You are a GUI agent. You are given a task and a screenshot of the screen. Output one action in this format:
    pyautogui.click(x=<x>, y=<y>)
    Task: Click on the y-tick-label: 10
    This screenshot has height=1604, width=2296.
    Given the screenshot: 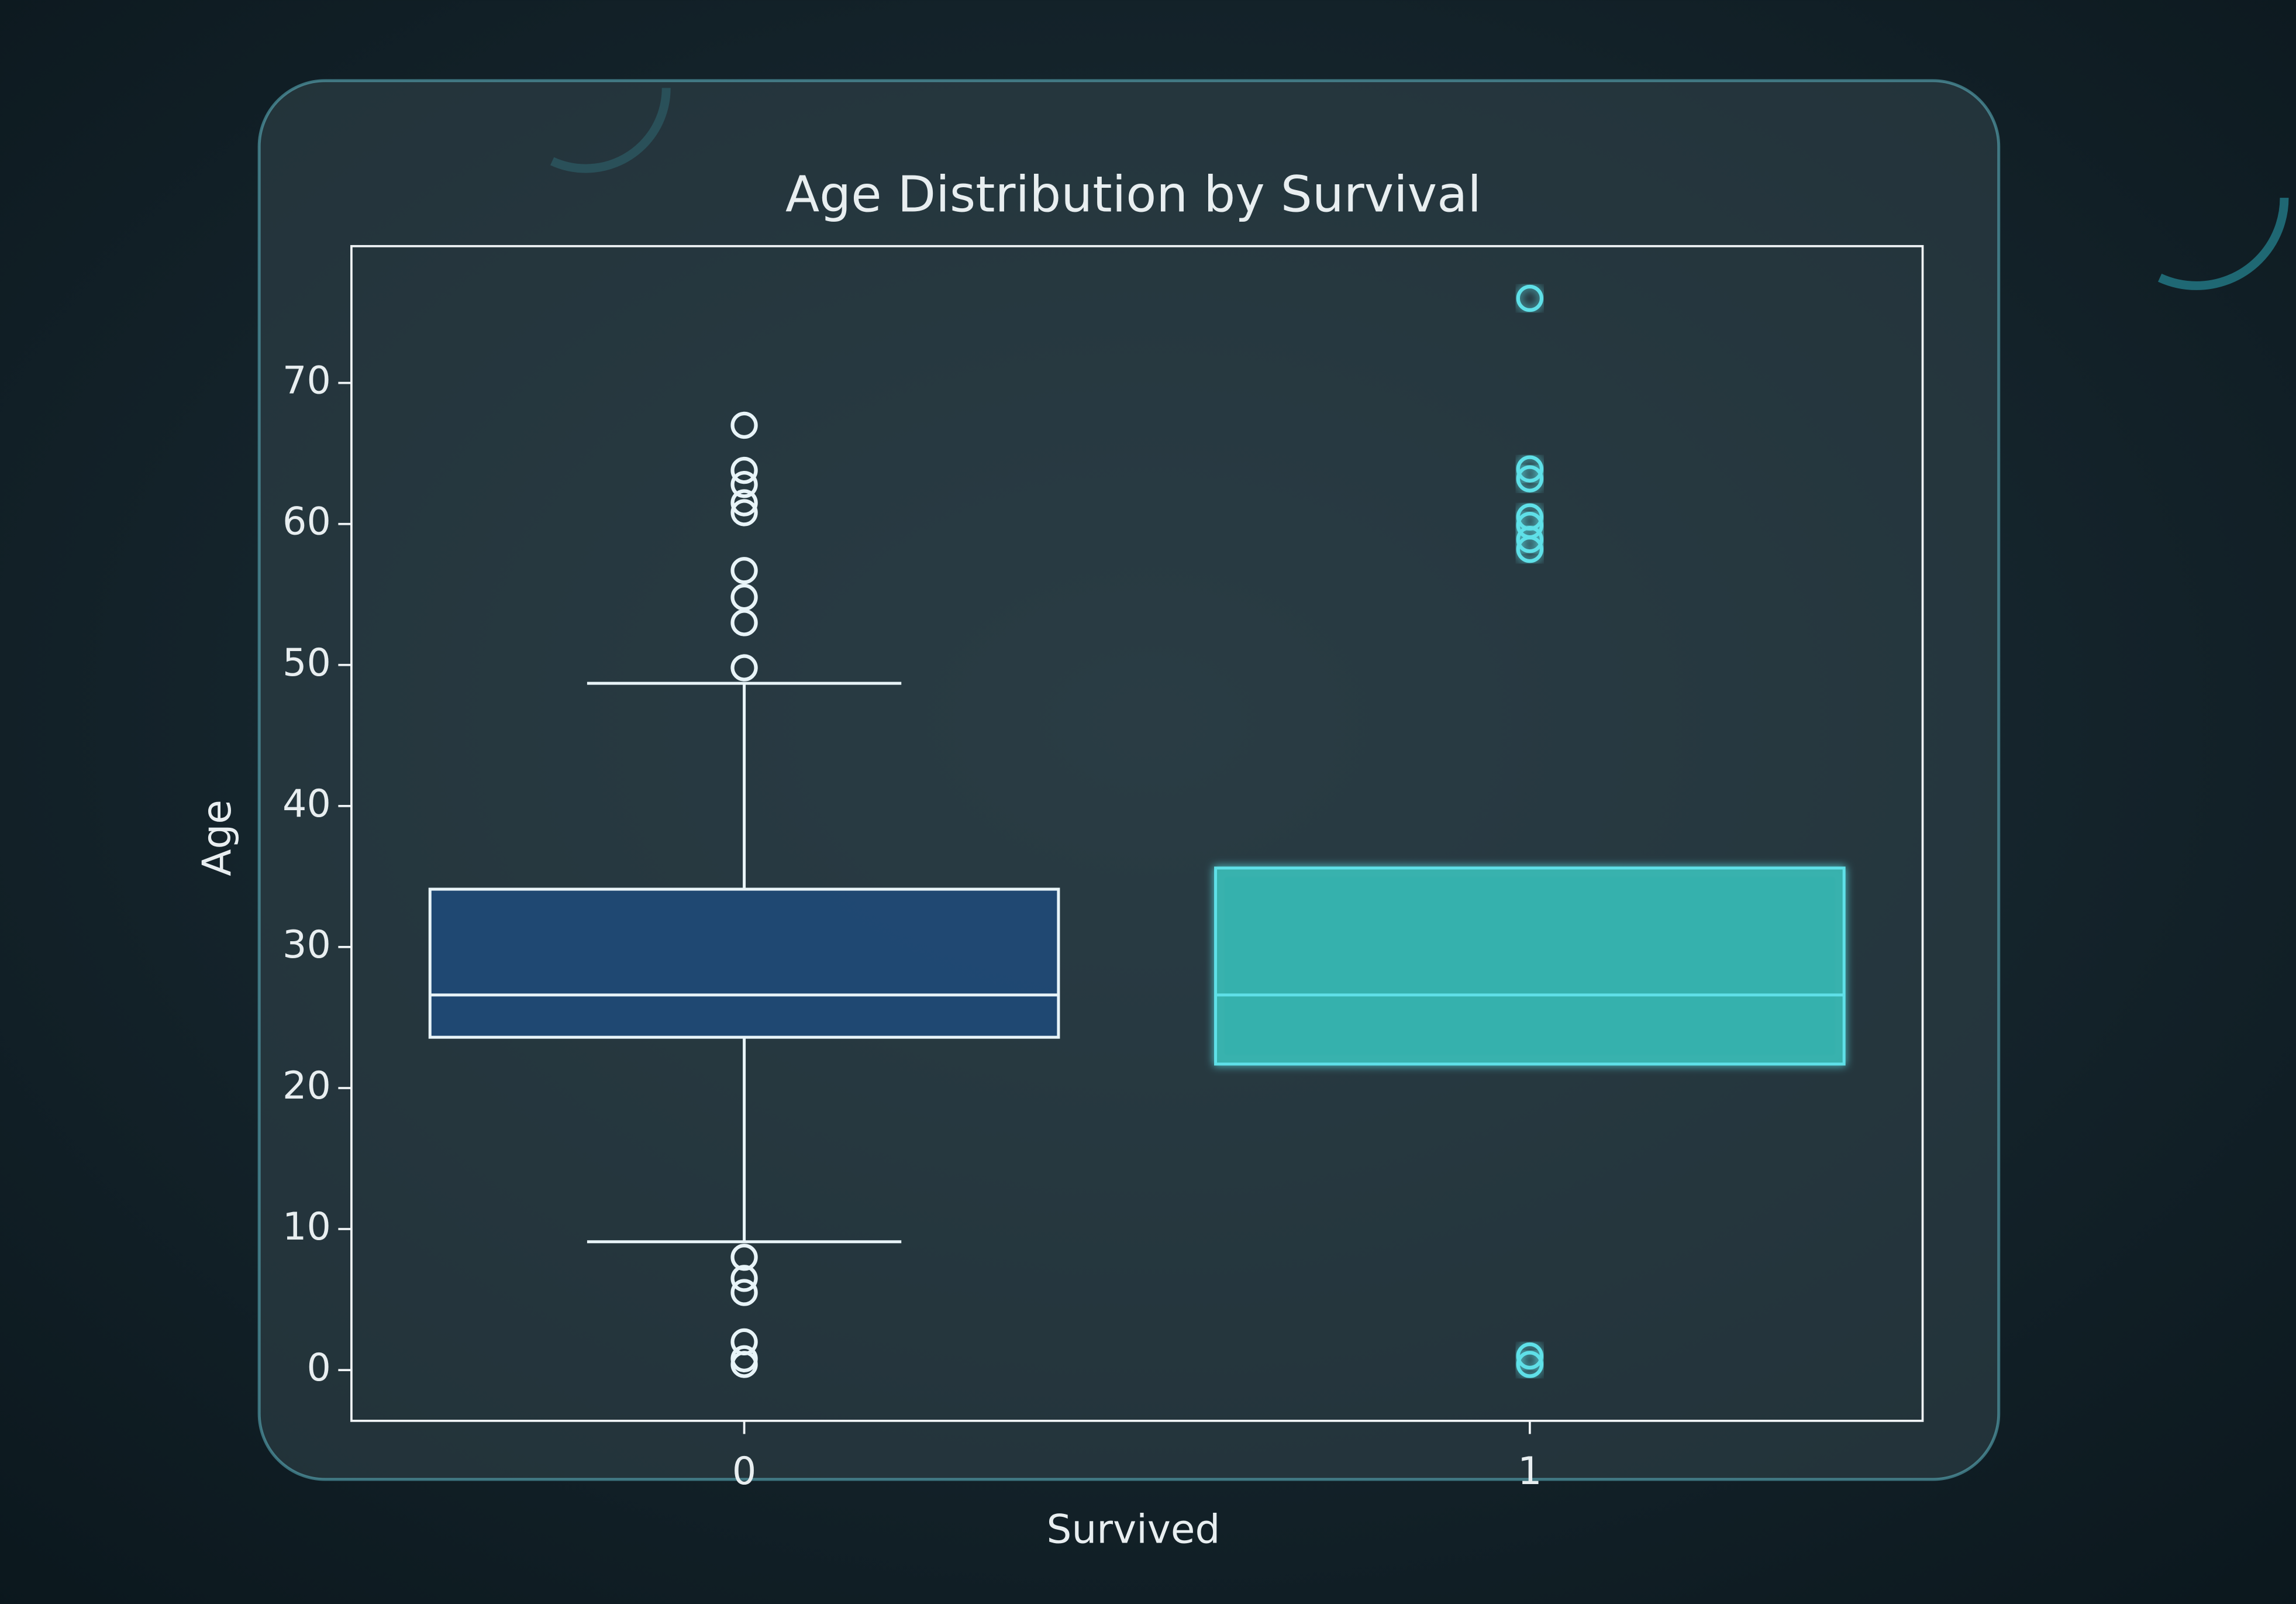 What is the action you would take?
    pyautogui.click(x=306, y=1227)
    